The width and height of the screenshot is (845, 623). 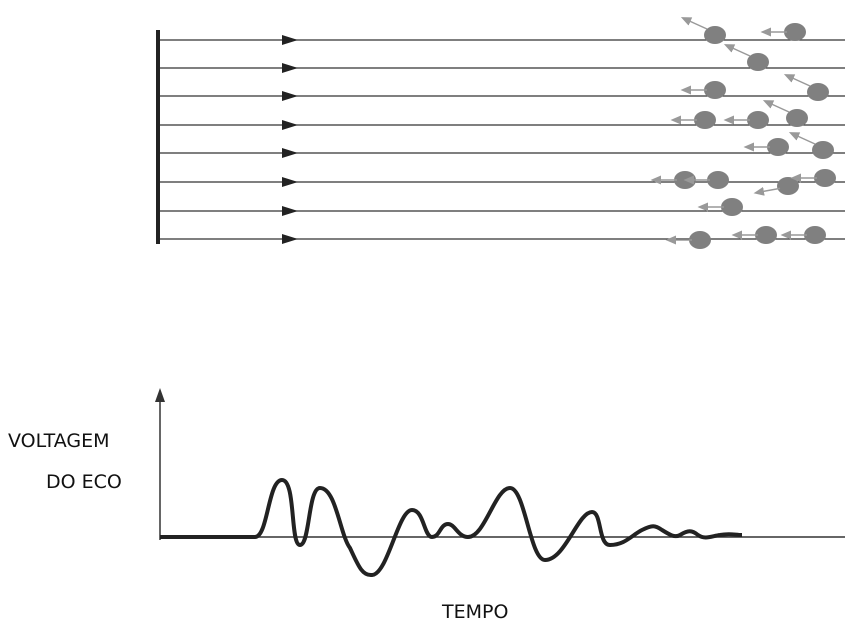 I want to click on transducer, so click(x=158, y=137).